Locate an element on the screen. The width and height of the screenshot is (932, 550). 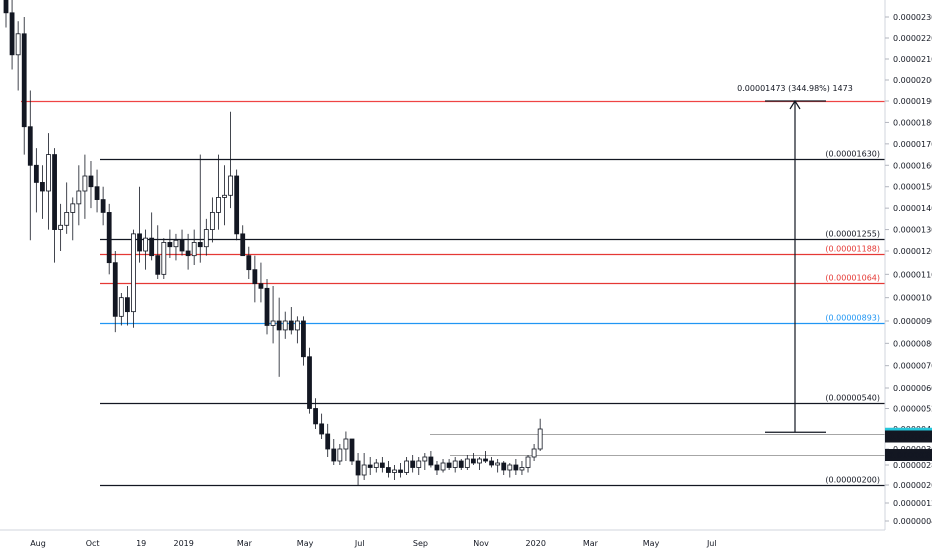
time-axis: Aug Oct 19 2019 Mar May Jul Sep Nov 2020 Mar May Jul is located at coordinates (442, 538).